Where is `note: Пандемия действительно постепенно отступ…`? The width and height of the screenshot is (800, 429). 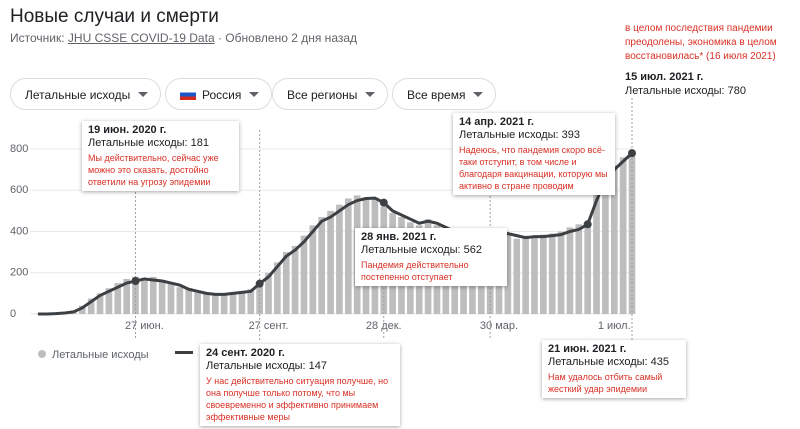
note: Пандемия действительно постепенно отступ… is located at coordinates (415, 271).